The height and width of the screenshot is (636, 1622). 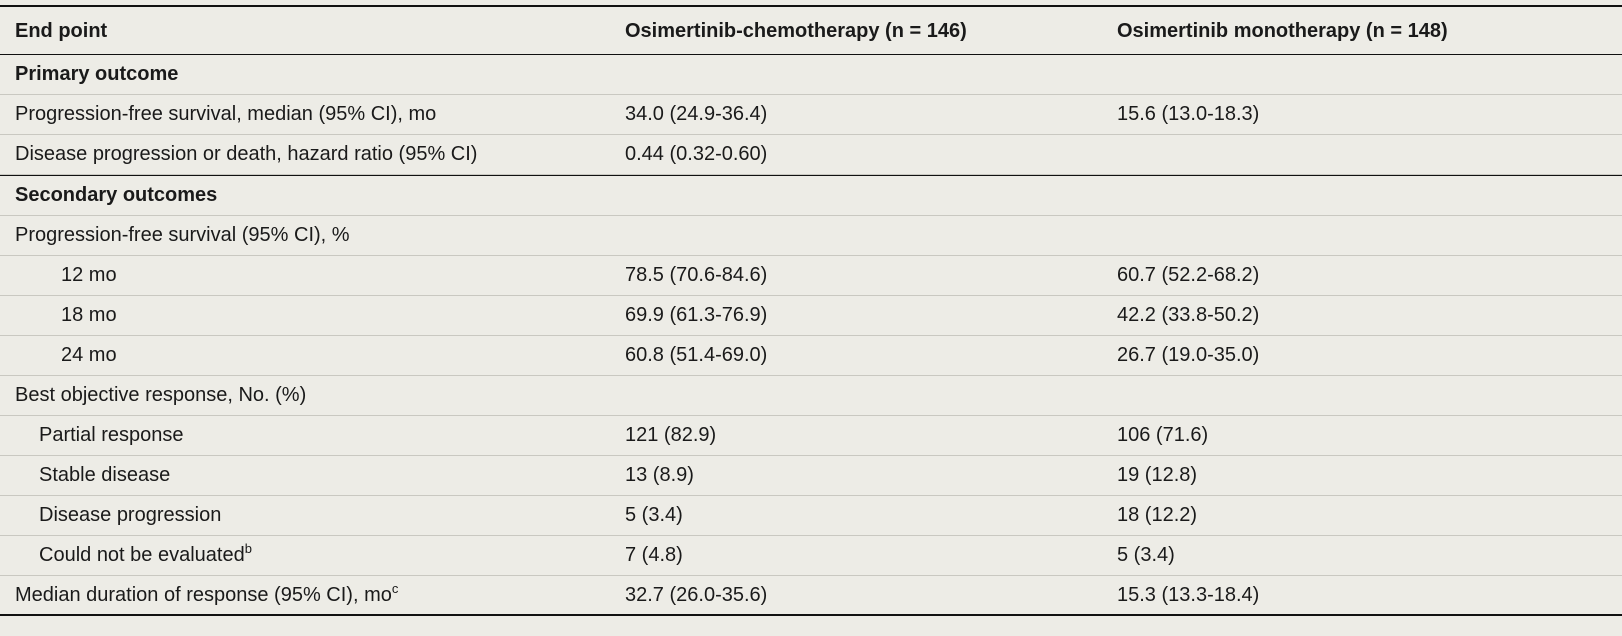 What do you see at coordinates (395, 588) in the screenshot?
I see `footnote-marker: c` at bounding box center [395, 588].